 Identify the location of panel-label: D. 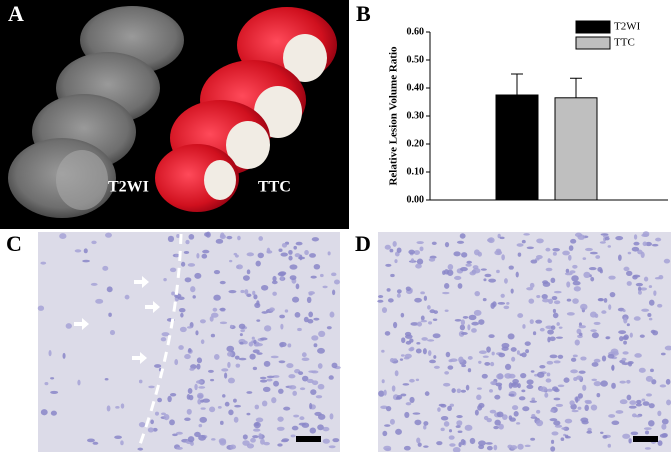
(363, 243).